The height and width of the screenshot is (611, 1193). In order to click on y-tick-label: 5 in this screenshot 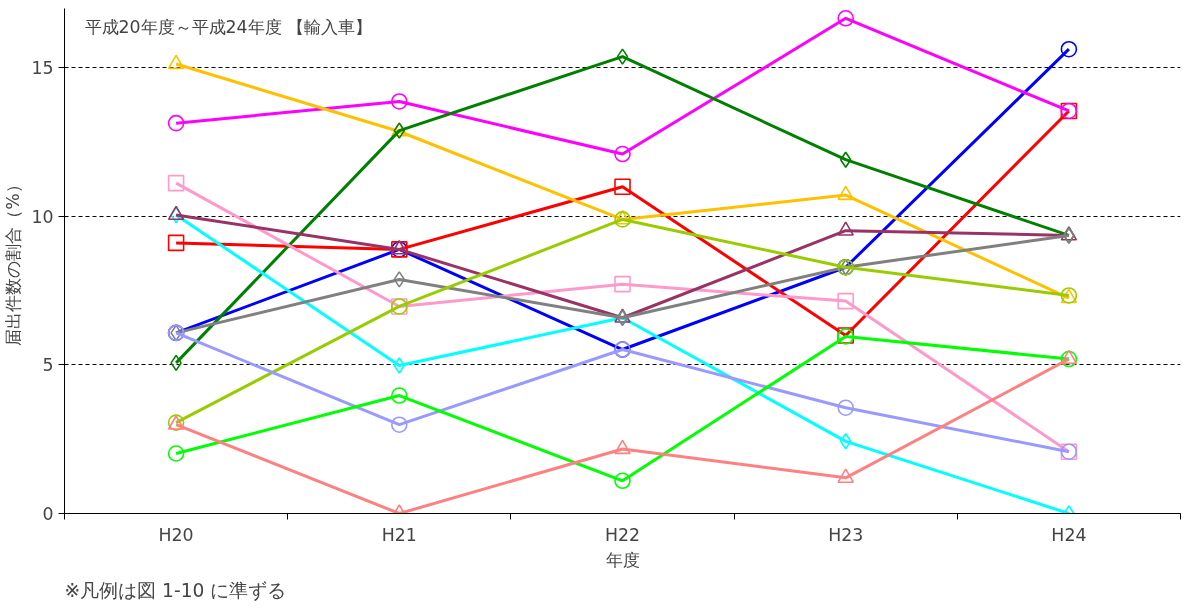, I will do `click(48, 365)`.